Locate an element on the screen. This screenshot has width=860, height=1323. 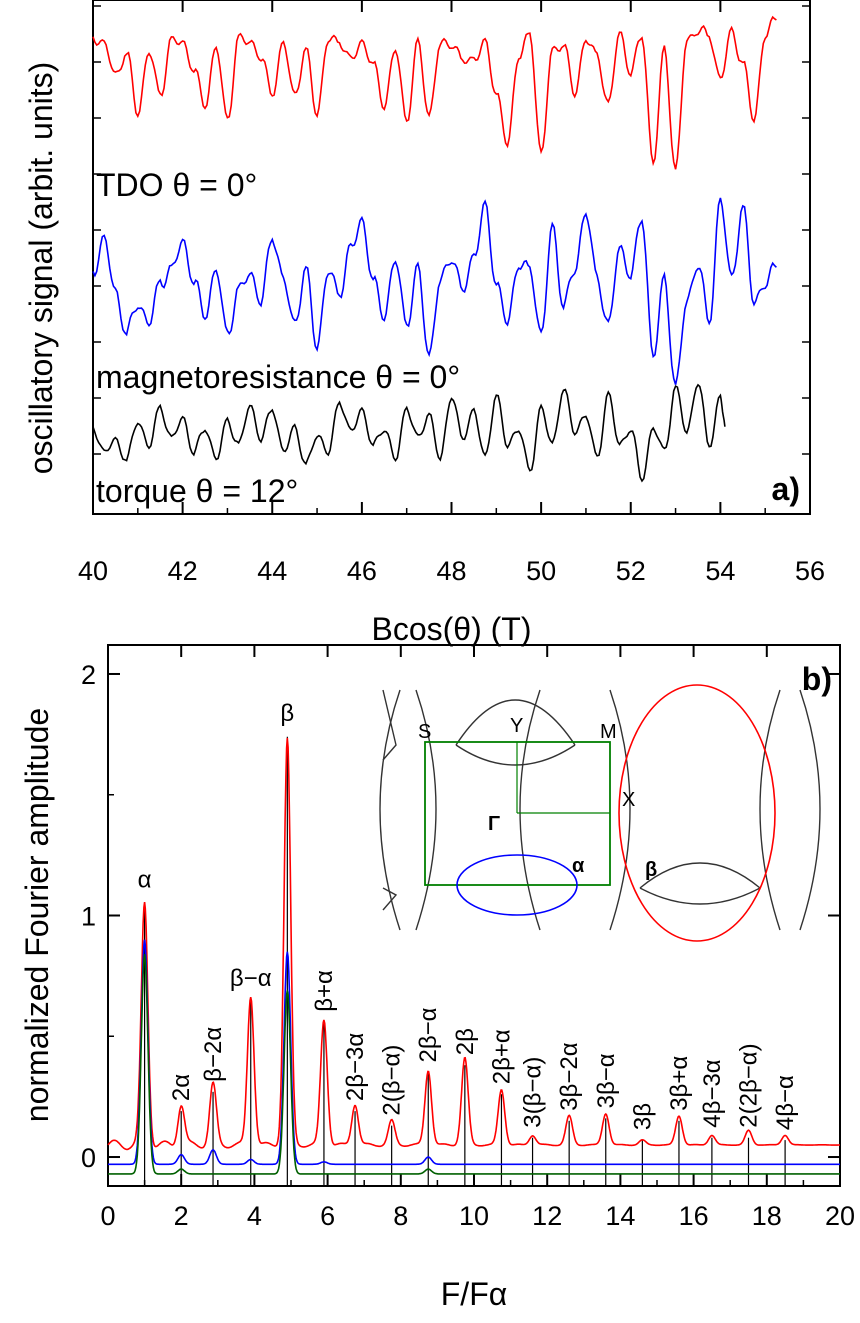
peak-label: 3β is located at coordinates (642, 1116).